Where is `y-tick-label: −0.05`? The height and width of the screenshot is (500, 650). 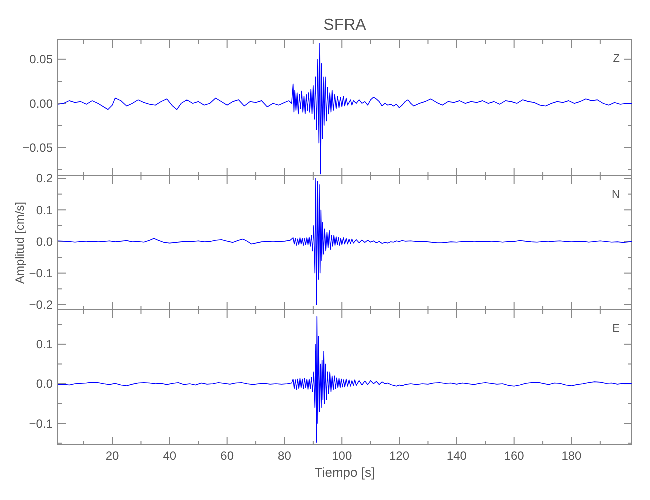 y-tick-label: −0.05 is located at coordinates (38, 147).